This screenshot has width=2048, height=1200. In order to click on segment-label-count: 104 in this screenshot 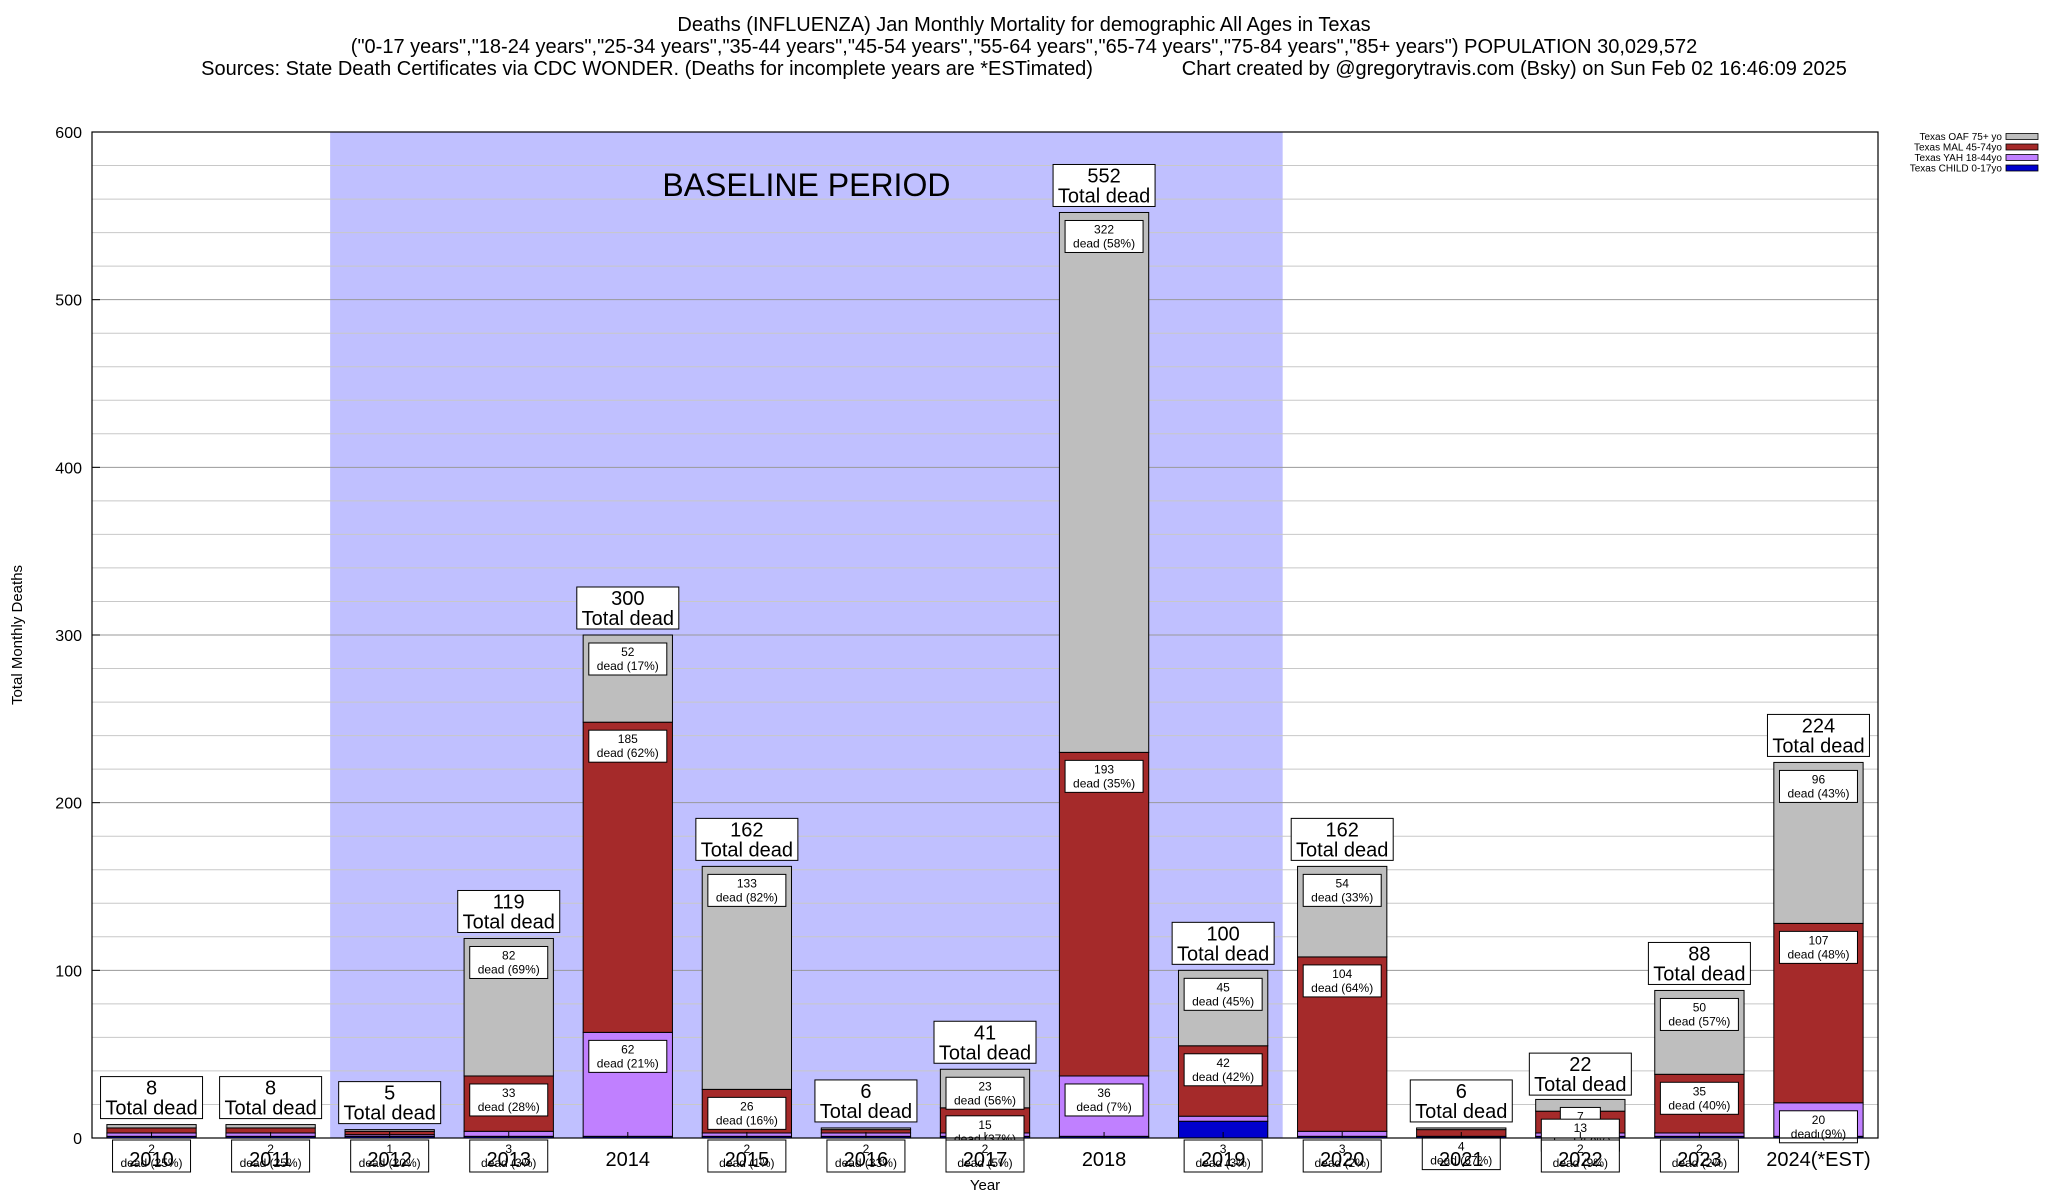, I will do `click(1342, 974)`.